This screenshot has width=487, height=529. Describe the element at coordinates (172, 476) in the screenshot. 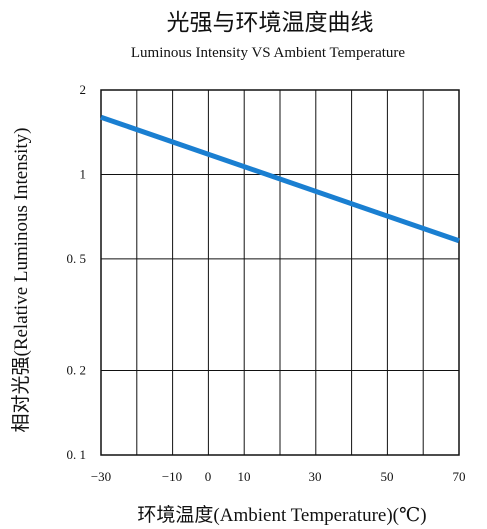

I see `x-tick-label: −10` at that location.